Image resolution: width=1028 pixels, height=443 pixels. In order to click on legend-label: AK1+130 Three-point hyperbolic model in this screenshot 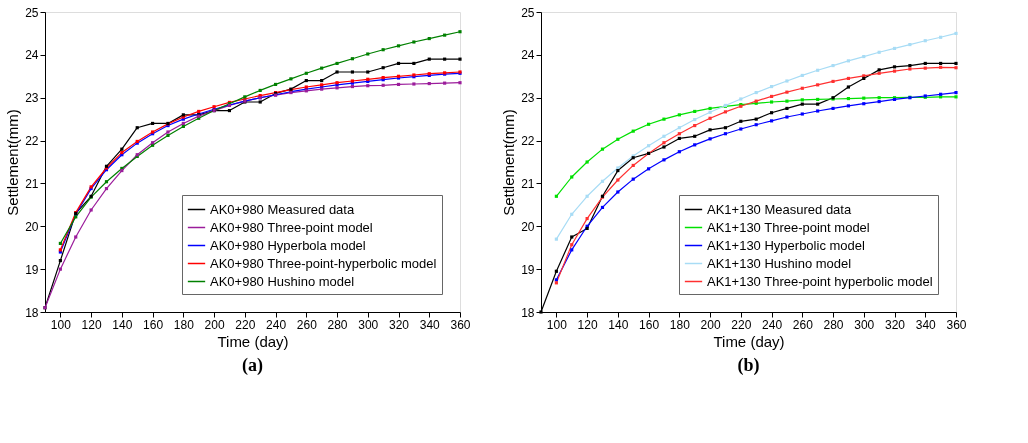, I will do `click(820, 281)`.